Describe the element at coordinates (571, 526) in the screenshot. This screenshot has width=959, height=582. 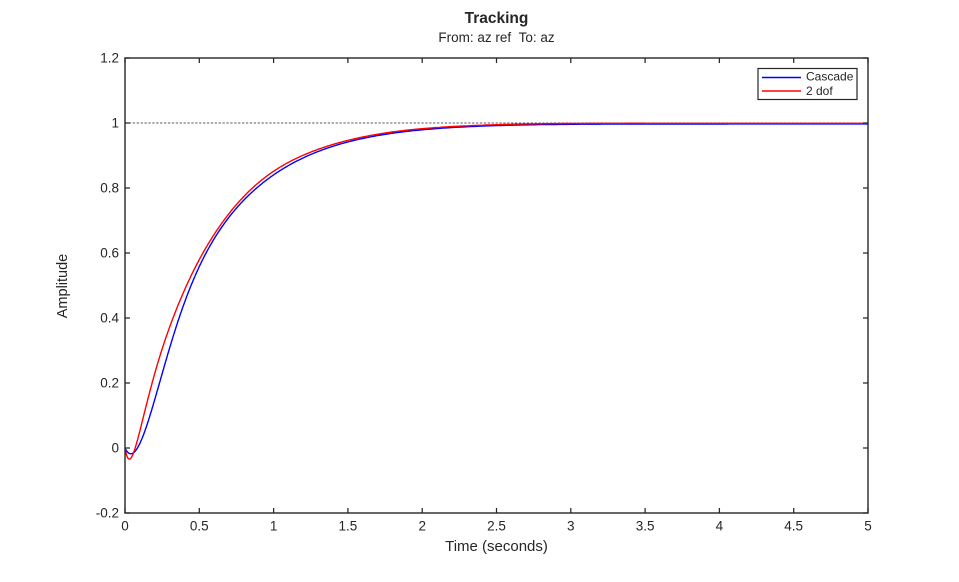
I see `svg-text: 3` at that location.